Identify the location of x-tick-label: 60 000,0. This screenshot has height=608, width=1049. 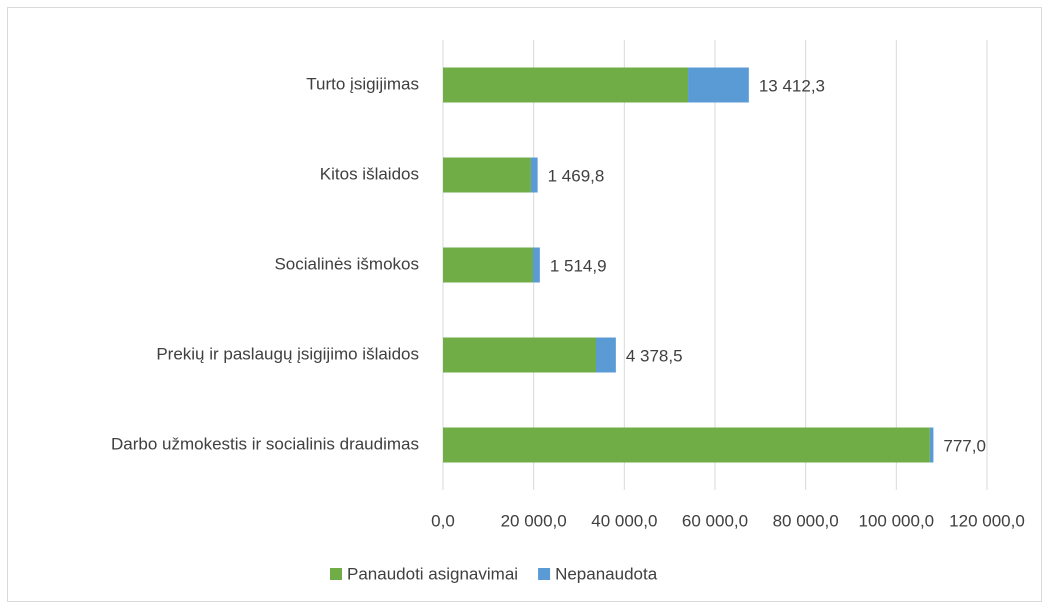
(715, 520).